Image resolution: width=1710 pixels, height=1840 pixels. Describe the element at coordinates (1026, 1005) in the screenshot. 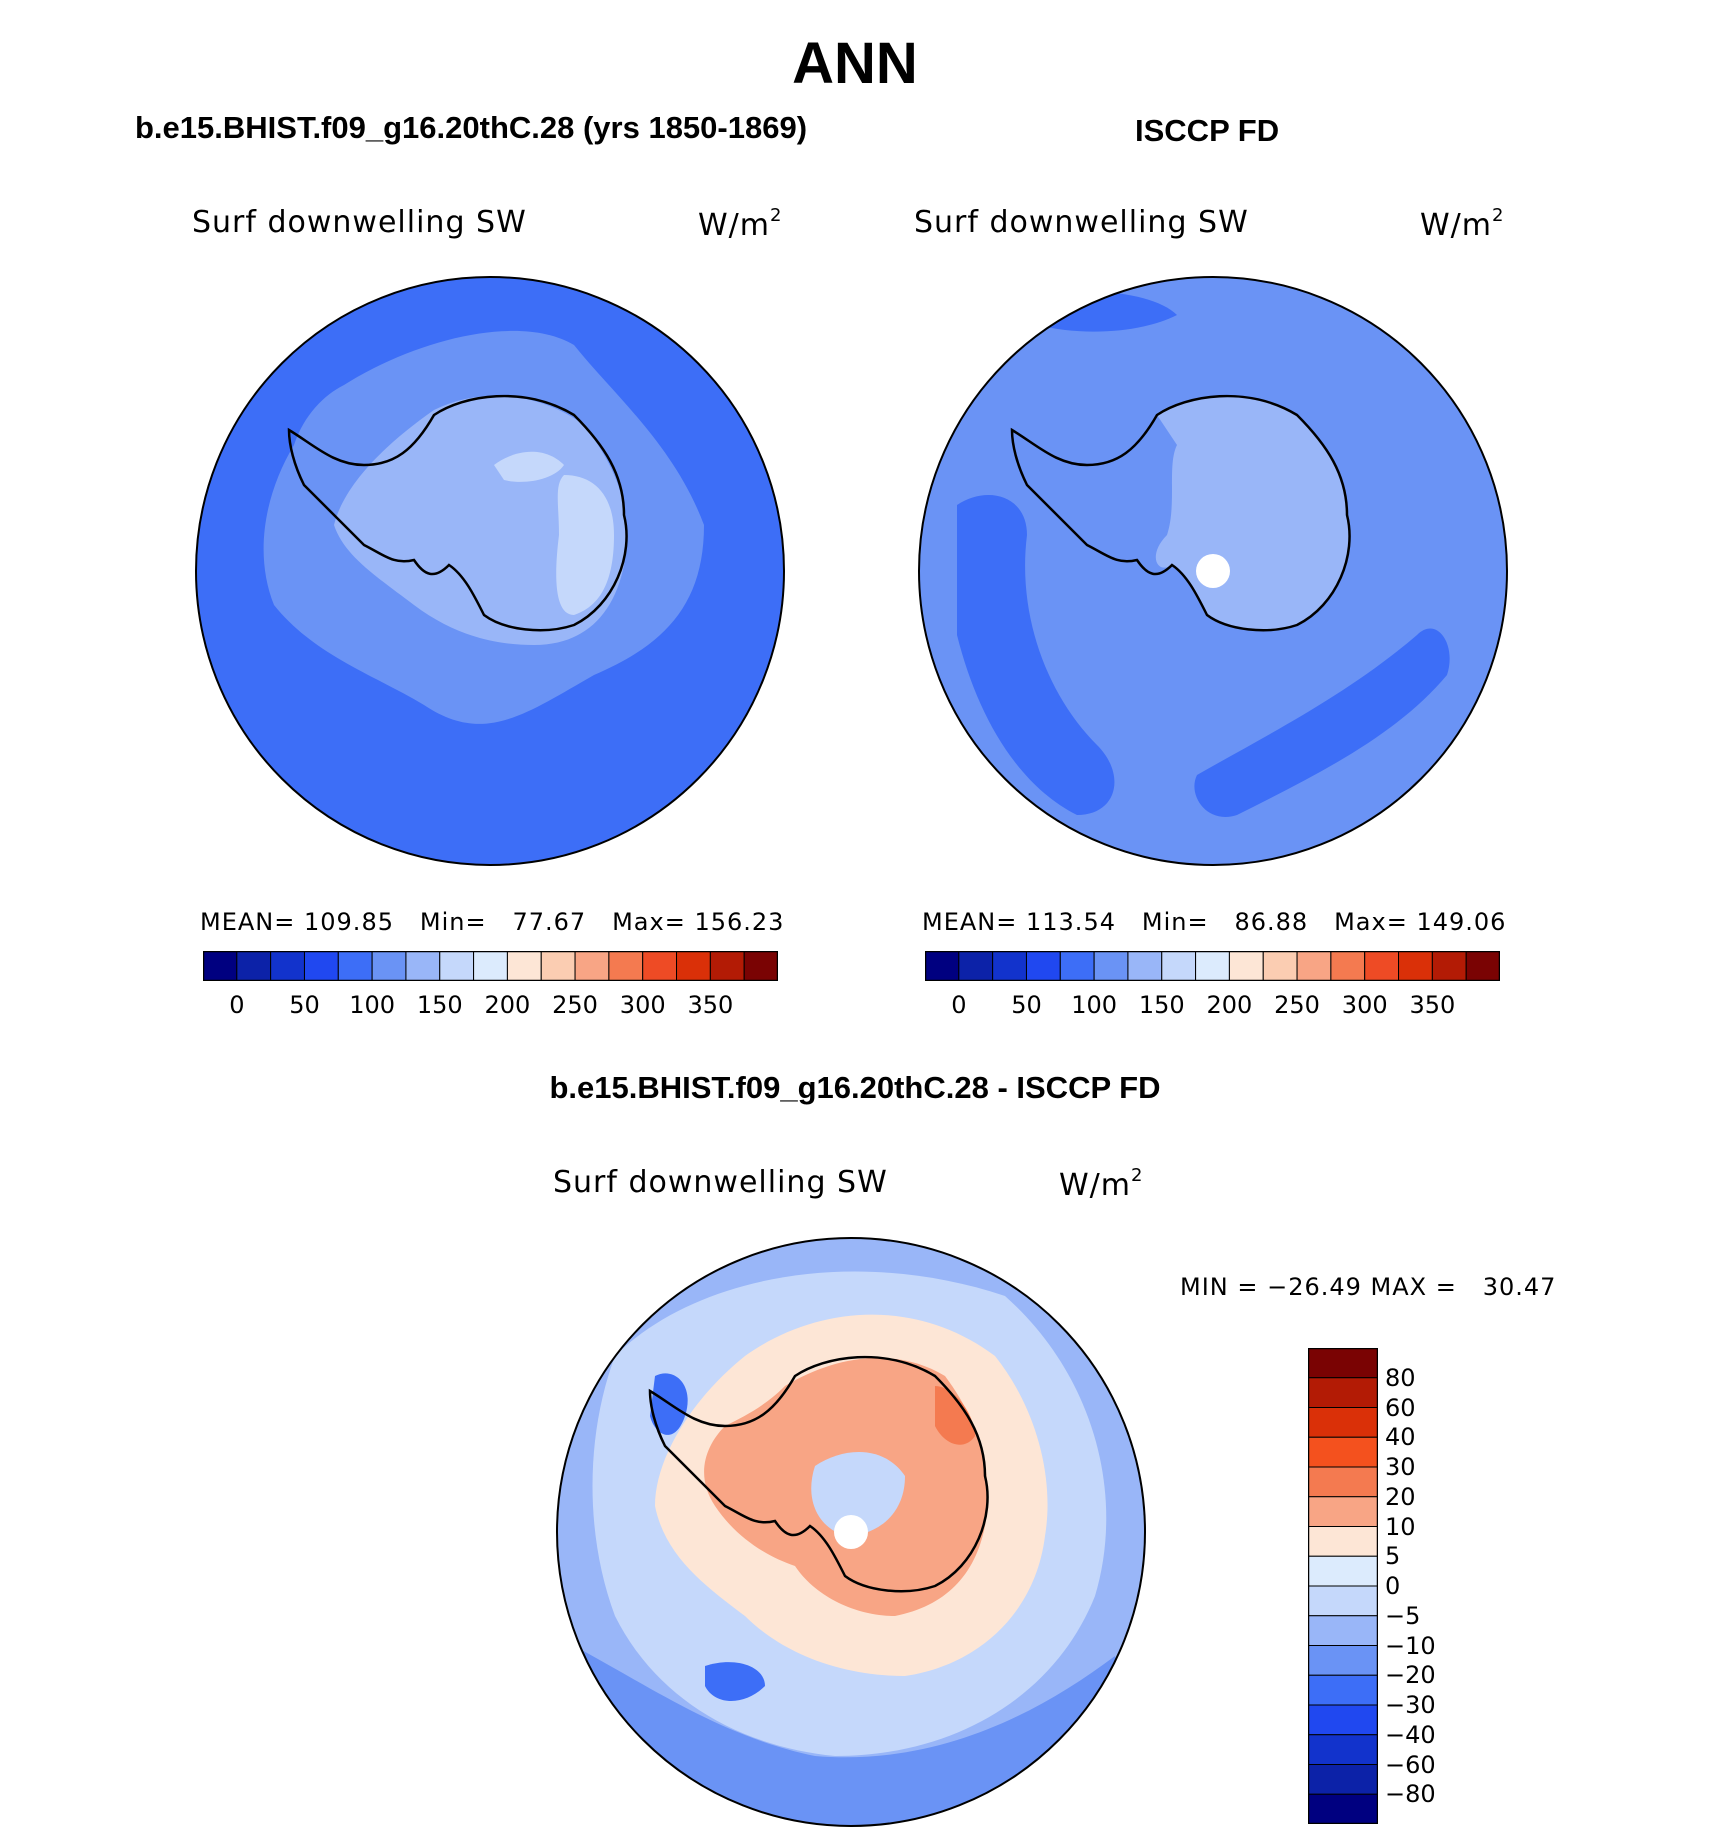

I see `colorbar-2-tick-label: 50` at that location.